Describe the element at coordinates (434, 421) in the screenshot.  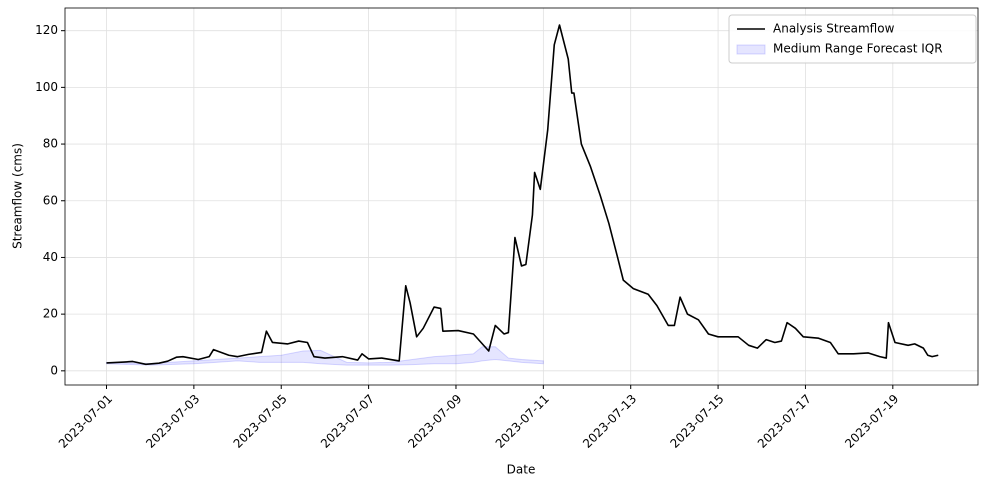
I see `x-tick-label: 2023-07-09` at that location.